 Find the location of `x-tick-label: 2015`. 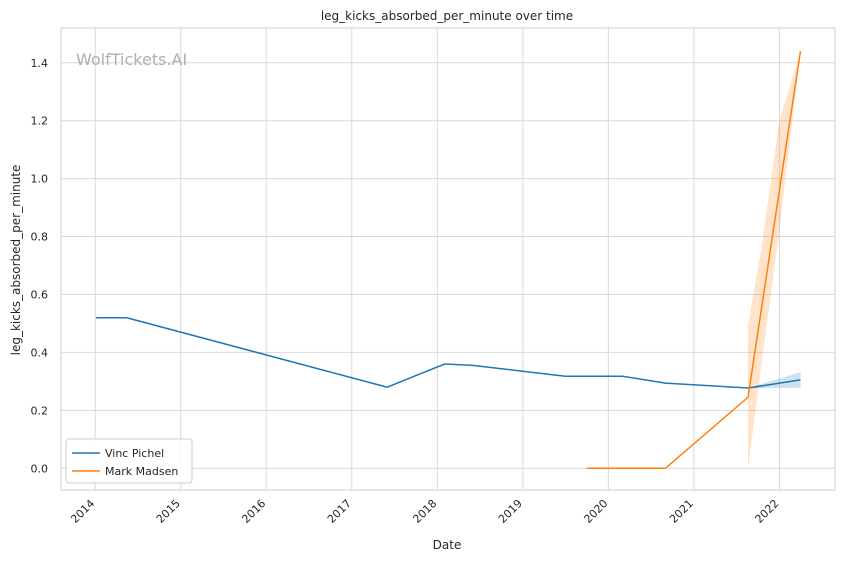

x-tick-label: 2015 is located at coordinates (168, 511).